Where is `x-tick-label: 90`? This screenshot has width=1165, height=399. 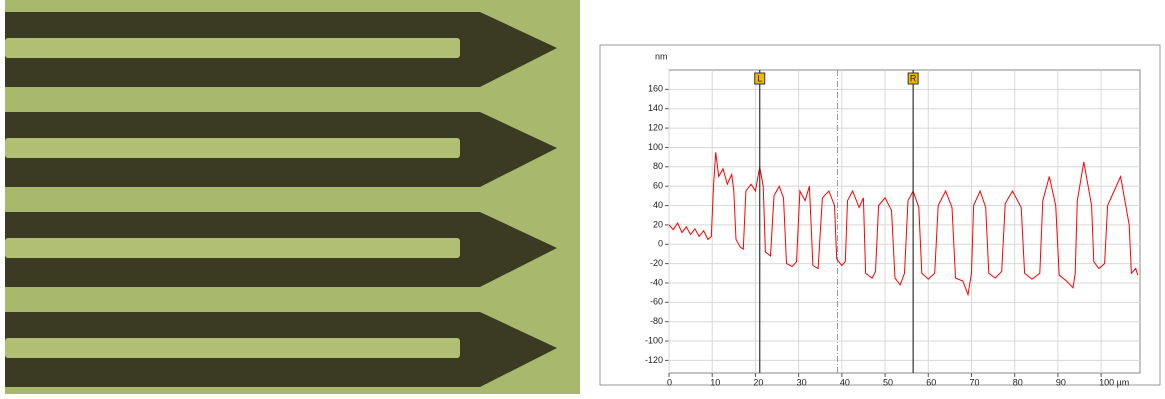 x-tick-label: 90 is located at coordinates (1061, 382).